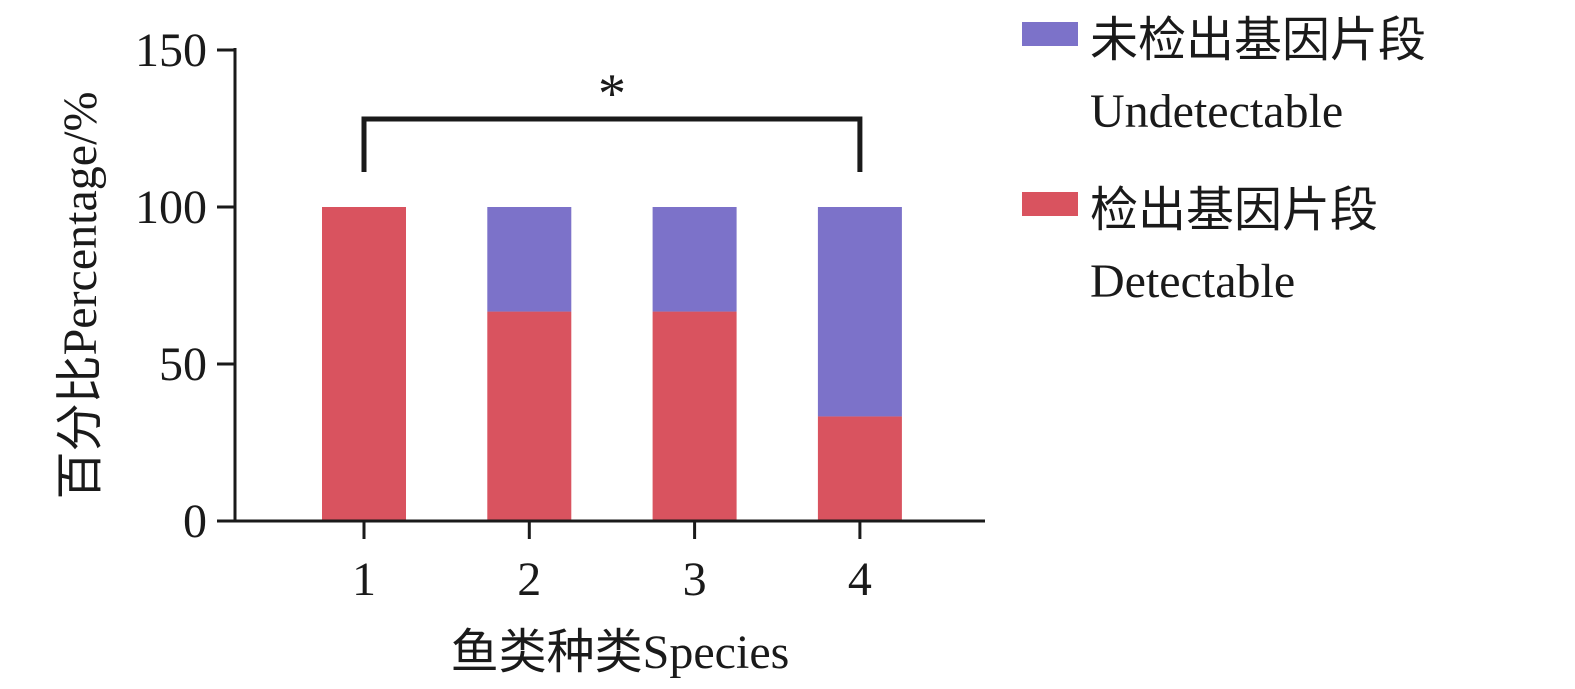 The image size is (1575, 689). I want to click on x-tick-label-4: 4, so click(860, 579).